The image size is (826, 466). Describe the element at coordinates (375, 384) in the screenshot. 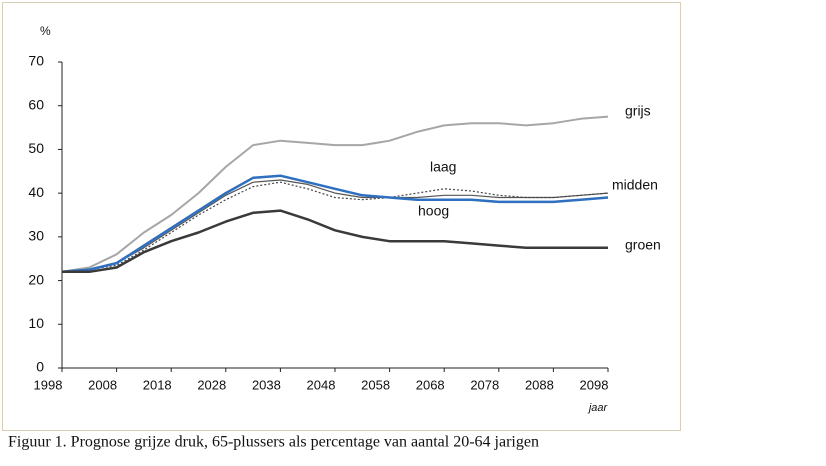

I see `x-tick-label: 2058` at that location.